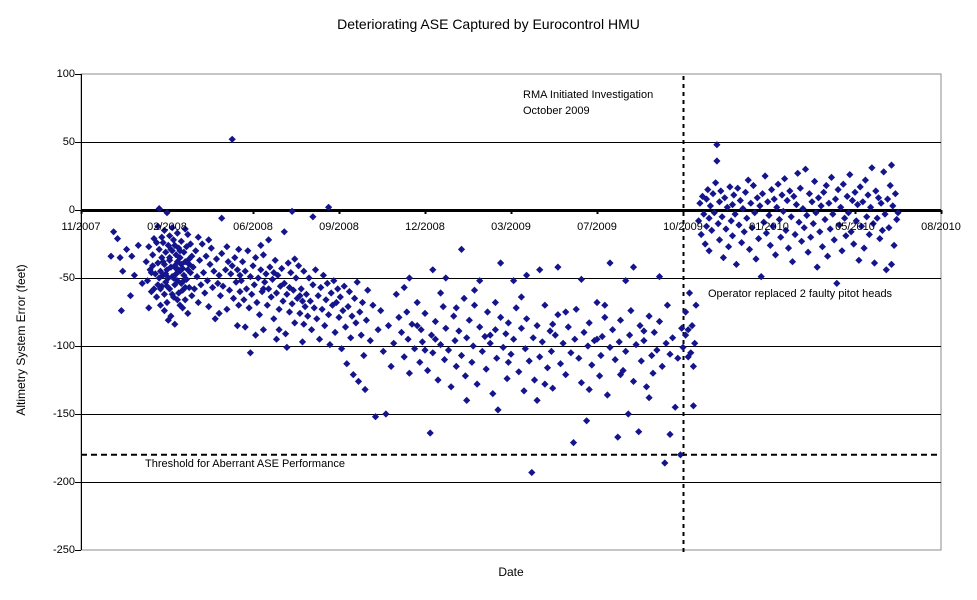 The image size is (977, 600). What do you see at coordinates (68, 142) in the screenshot?
I see `y-tick-label: 50` at bounding box center [68, 142].